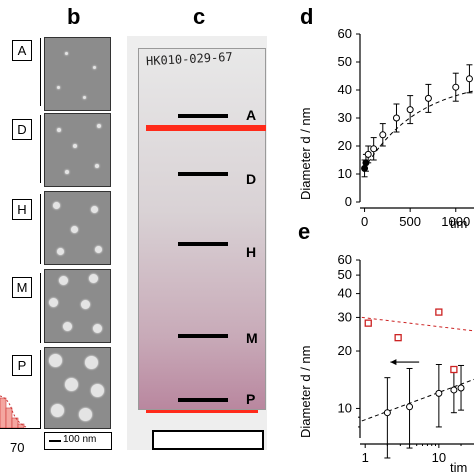  Describe the element at coordinates (206, 128) in the screenshot. I see `red-line` at that location.